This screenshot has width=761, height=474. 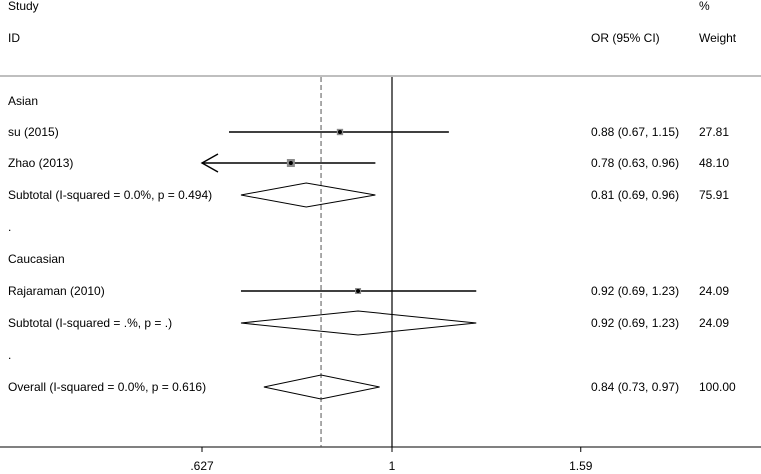 What do you see at coordinates (714, 132) in the screenshot?
I see `weight-text: 27.81` at bounding box center [714, 132].